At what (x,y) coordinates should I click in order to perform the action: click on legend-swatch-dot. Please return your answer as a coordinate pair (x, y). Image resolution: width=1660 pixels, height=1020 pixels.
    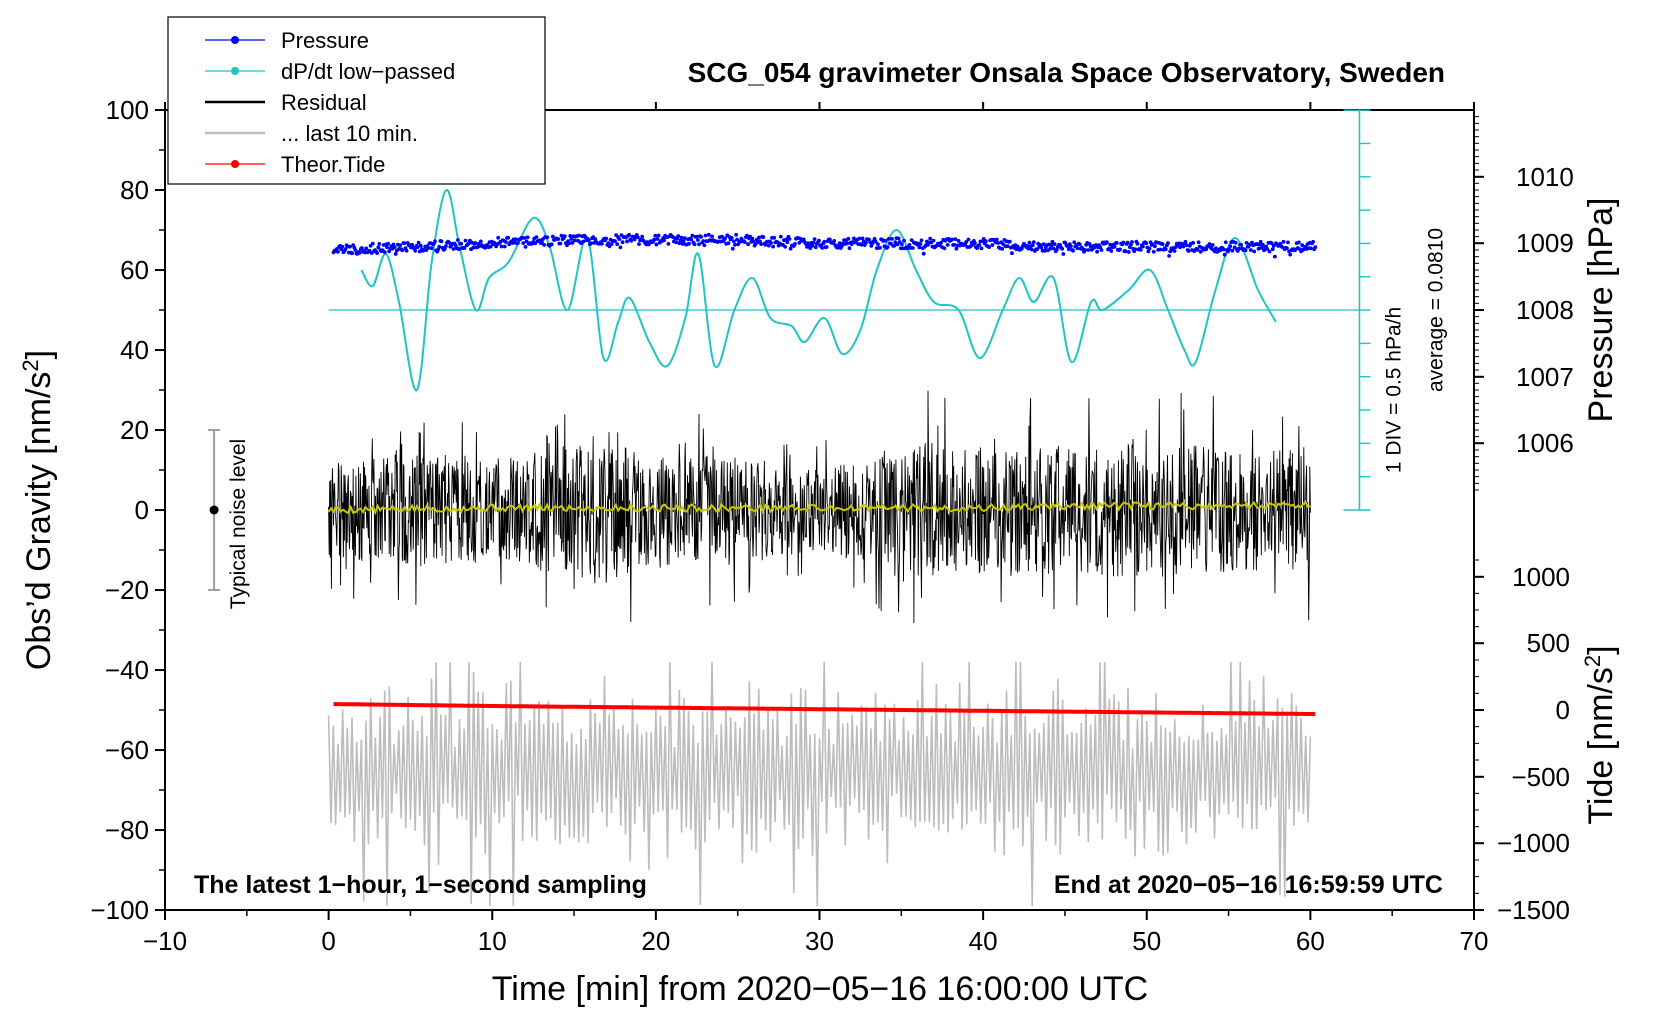
    Looking at the image, I should click on (235, 40).